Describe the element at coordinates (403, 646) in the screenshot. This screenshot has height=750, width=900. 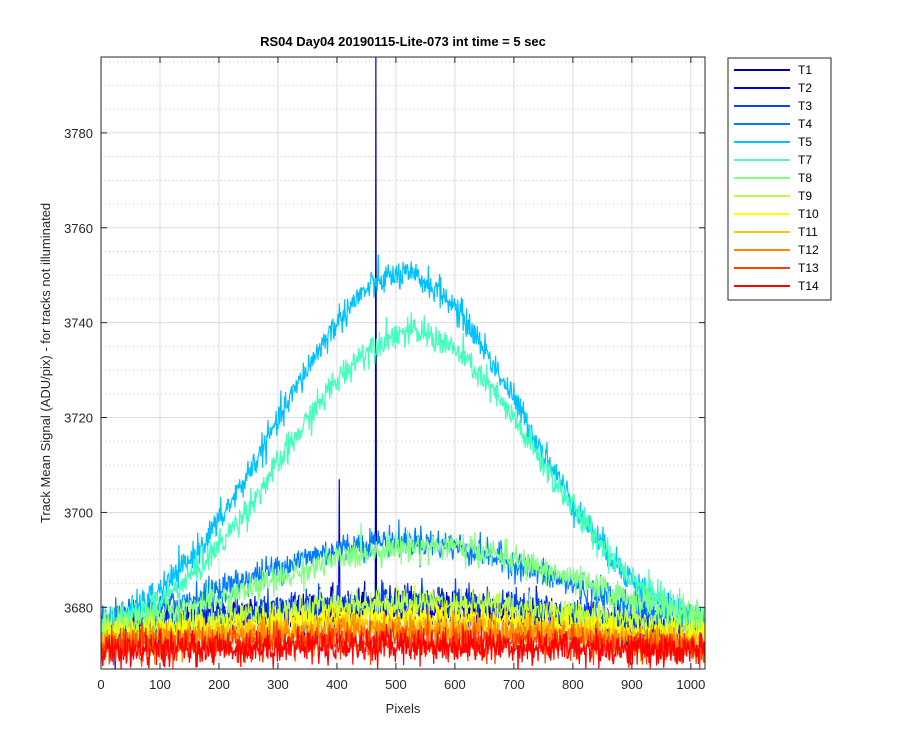
I see `series-line-t14` at that location.